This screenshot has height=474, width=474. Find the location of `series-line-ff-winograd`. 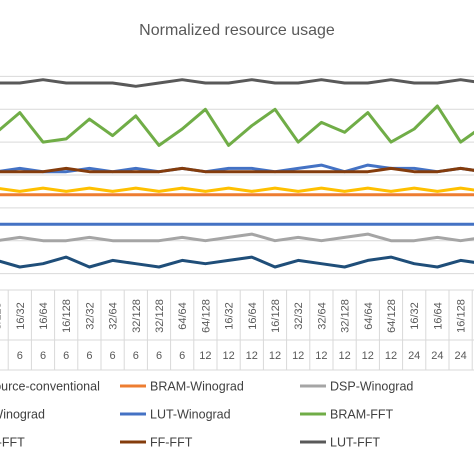

series-line-ff-winograd is located at coordinates (237, 189).